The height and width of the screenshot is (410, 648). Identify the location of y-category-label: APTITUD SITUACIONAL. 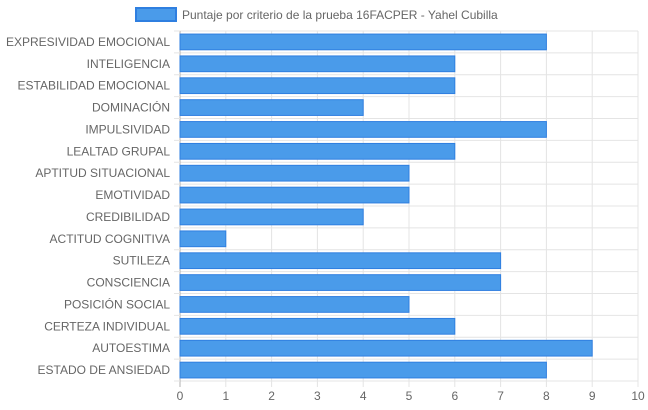
(102, 173).